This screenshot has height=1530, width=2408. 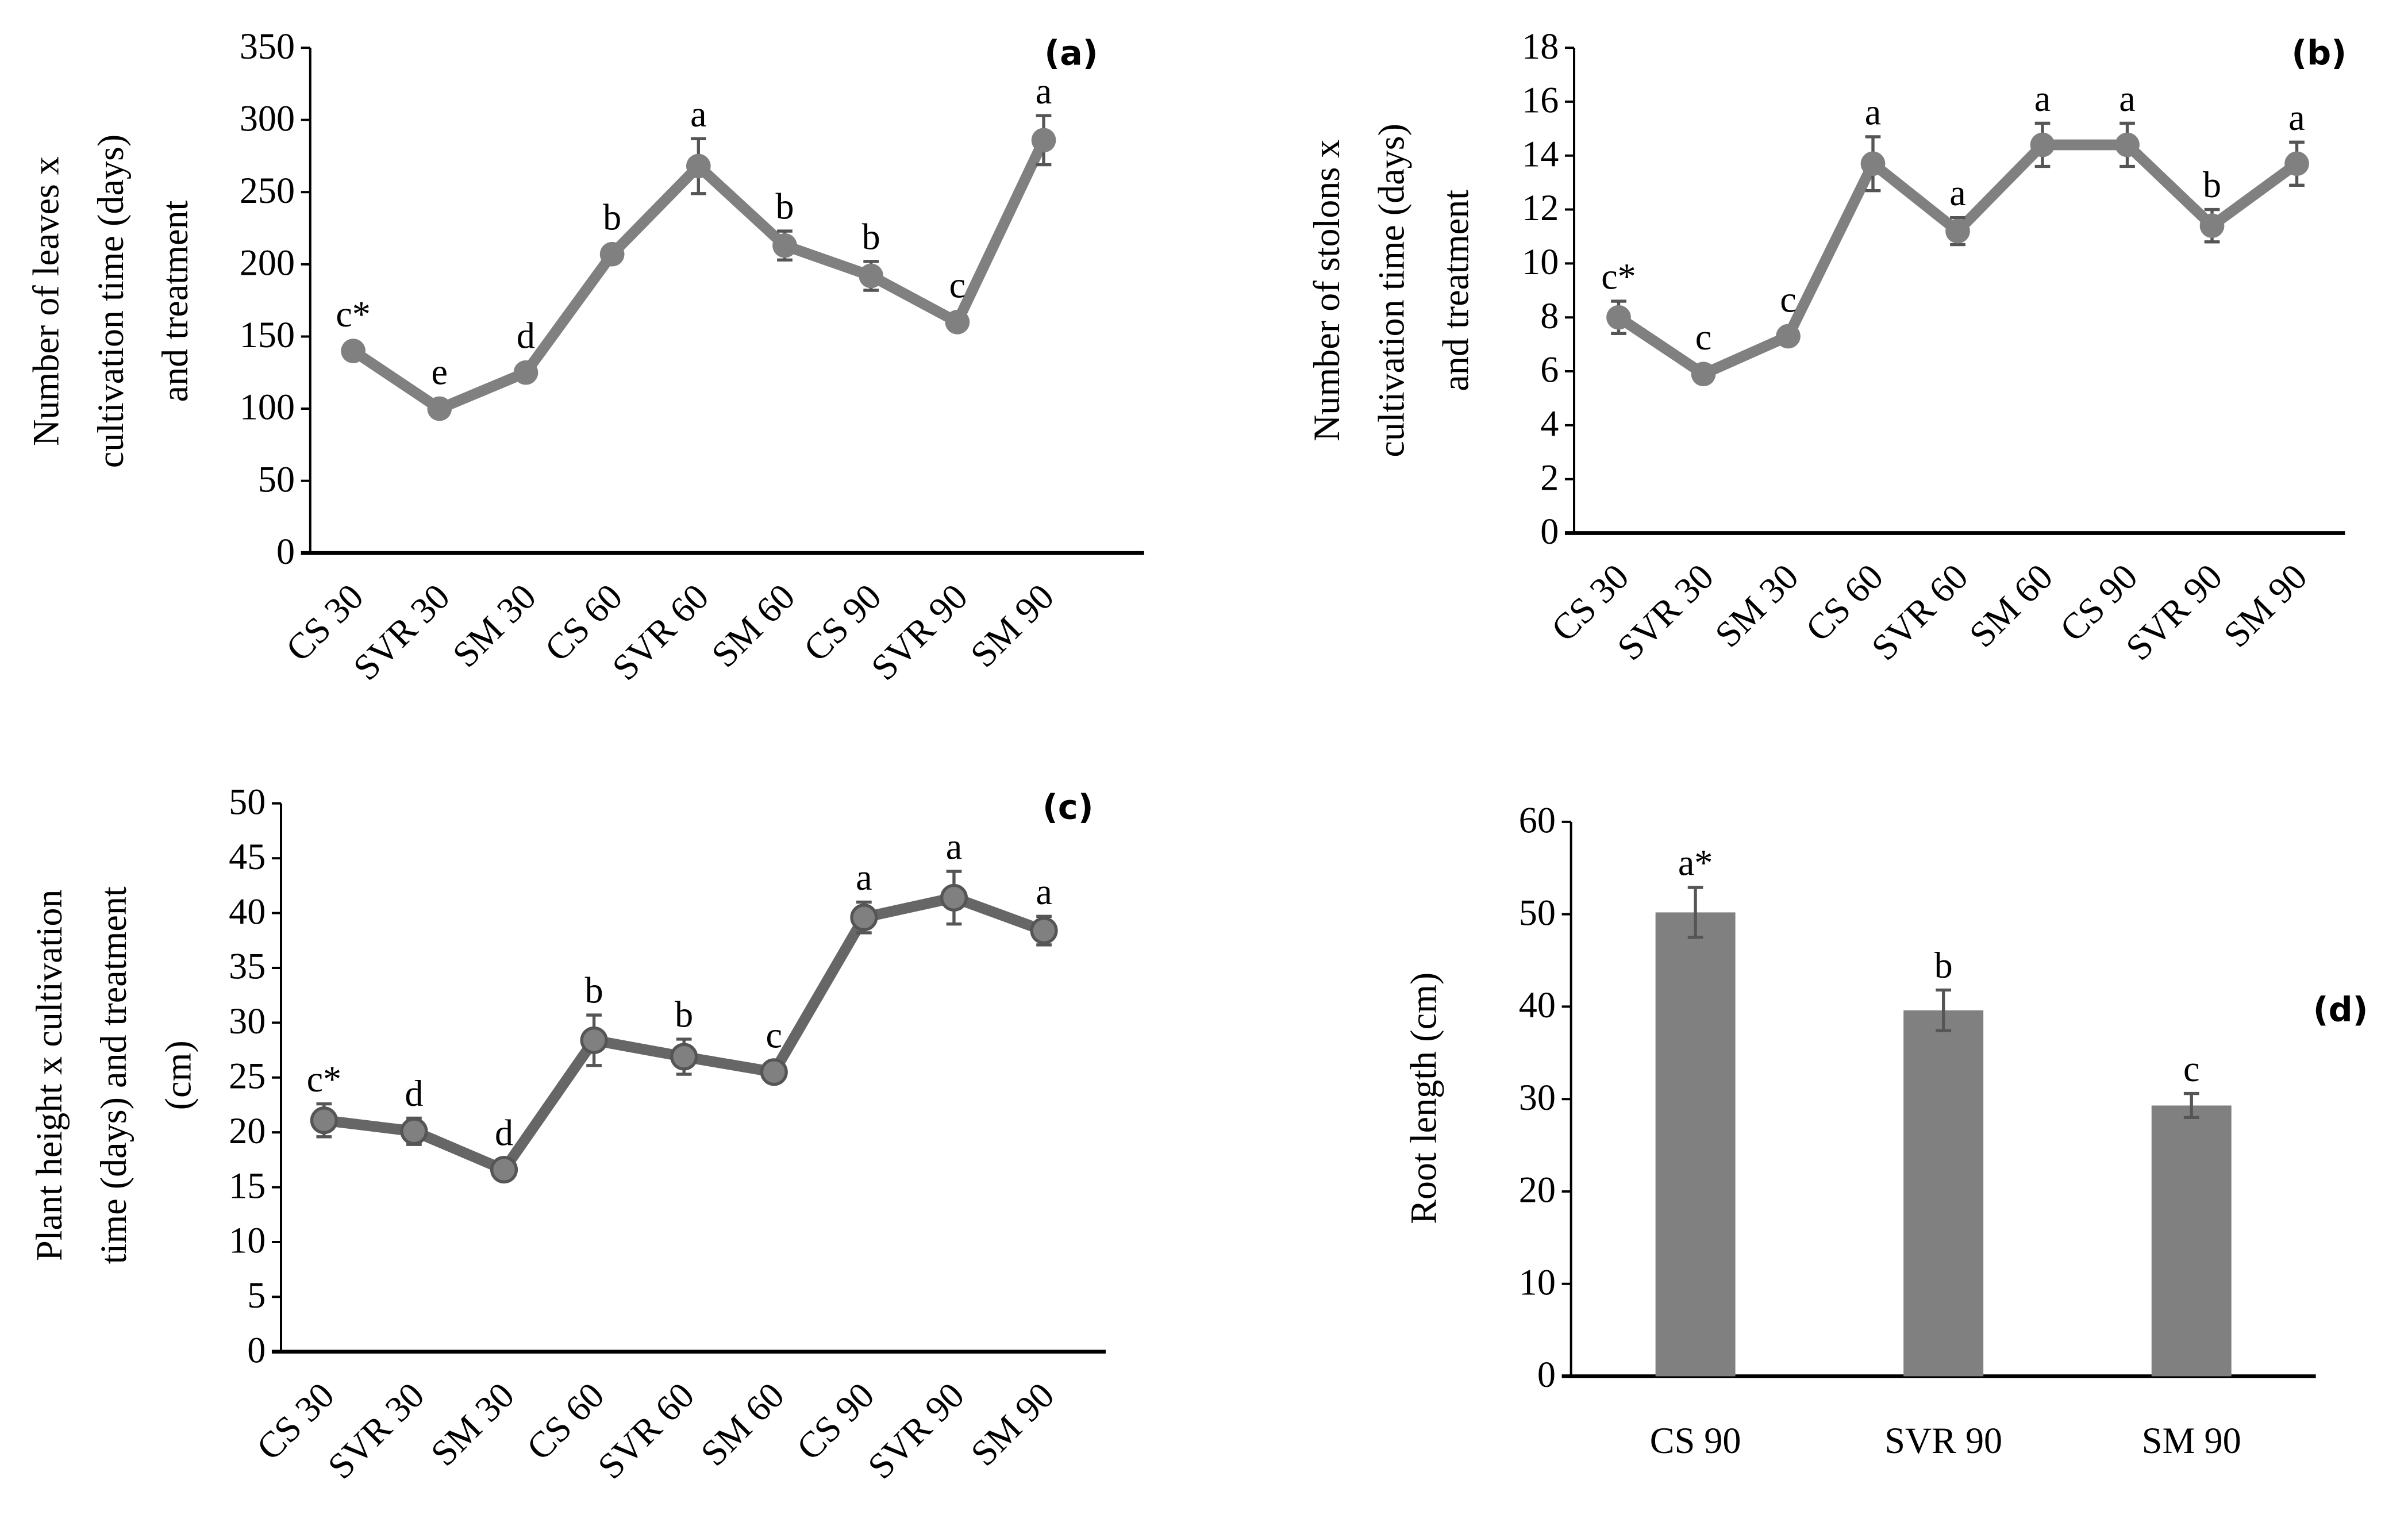 What do you see at coordinates (440, 372) in the screenshot?
I see `significance-letter: e` at bounding box center [440, 372].